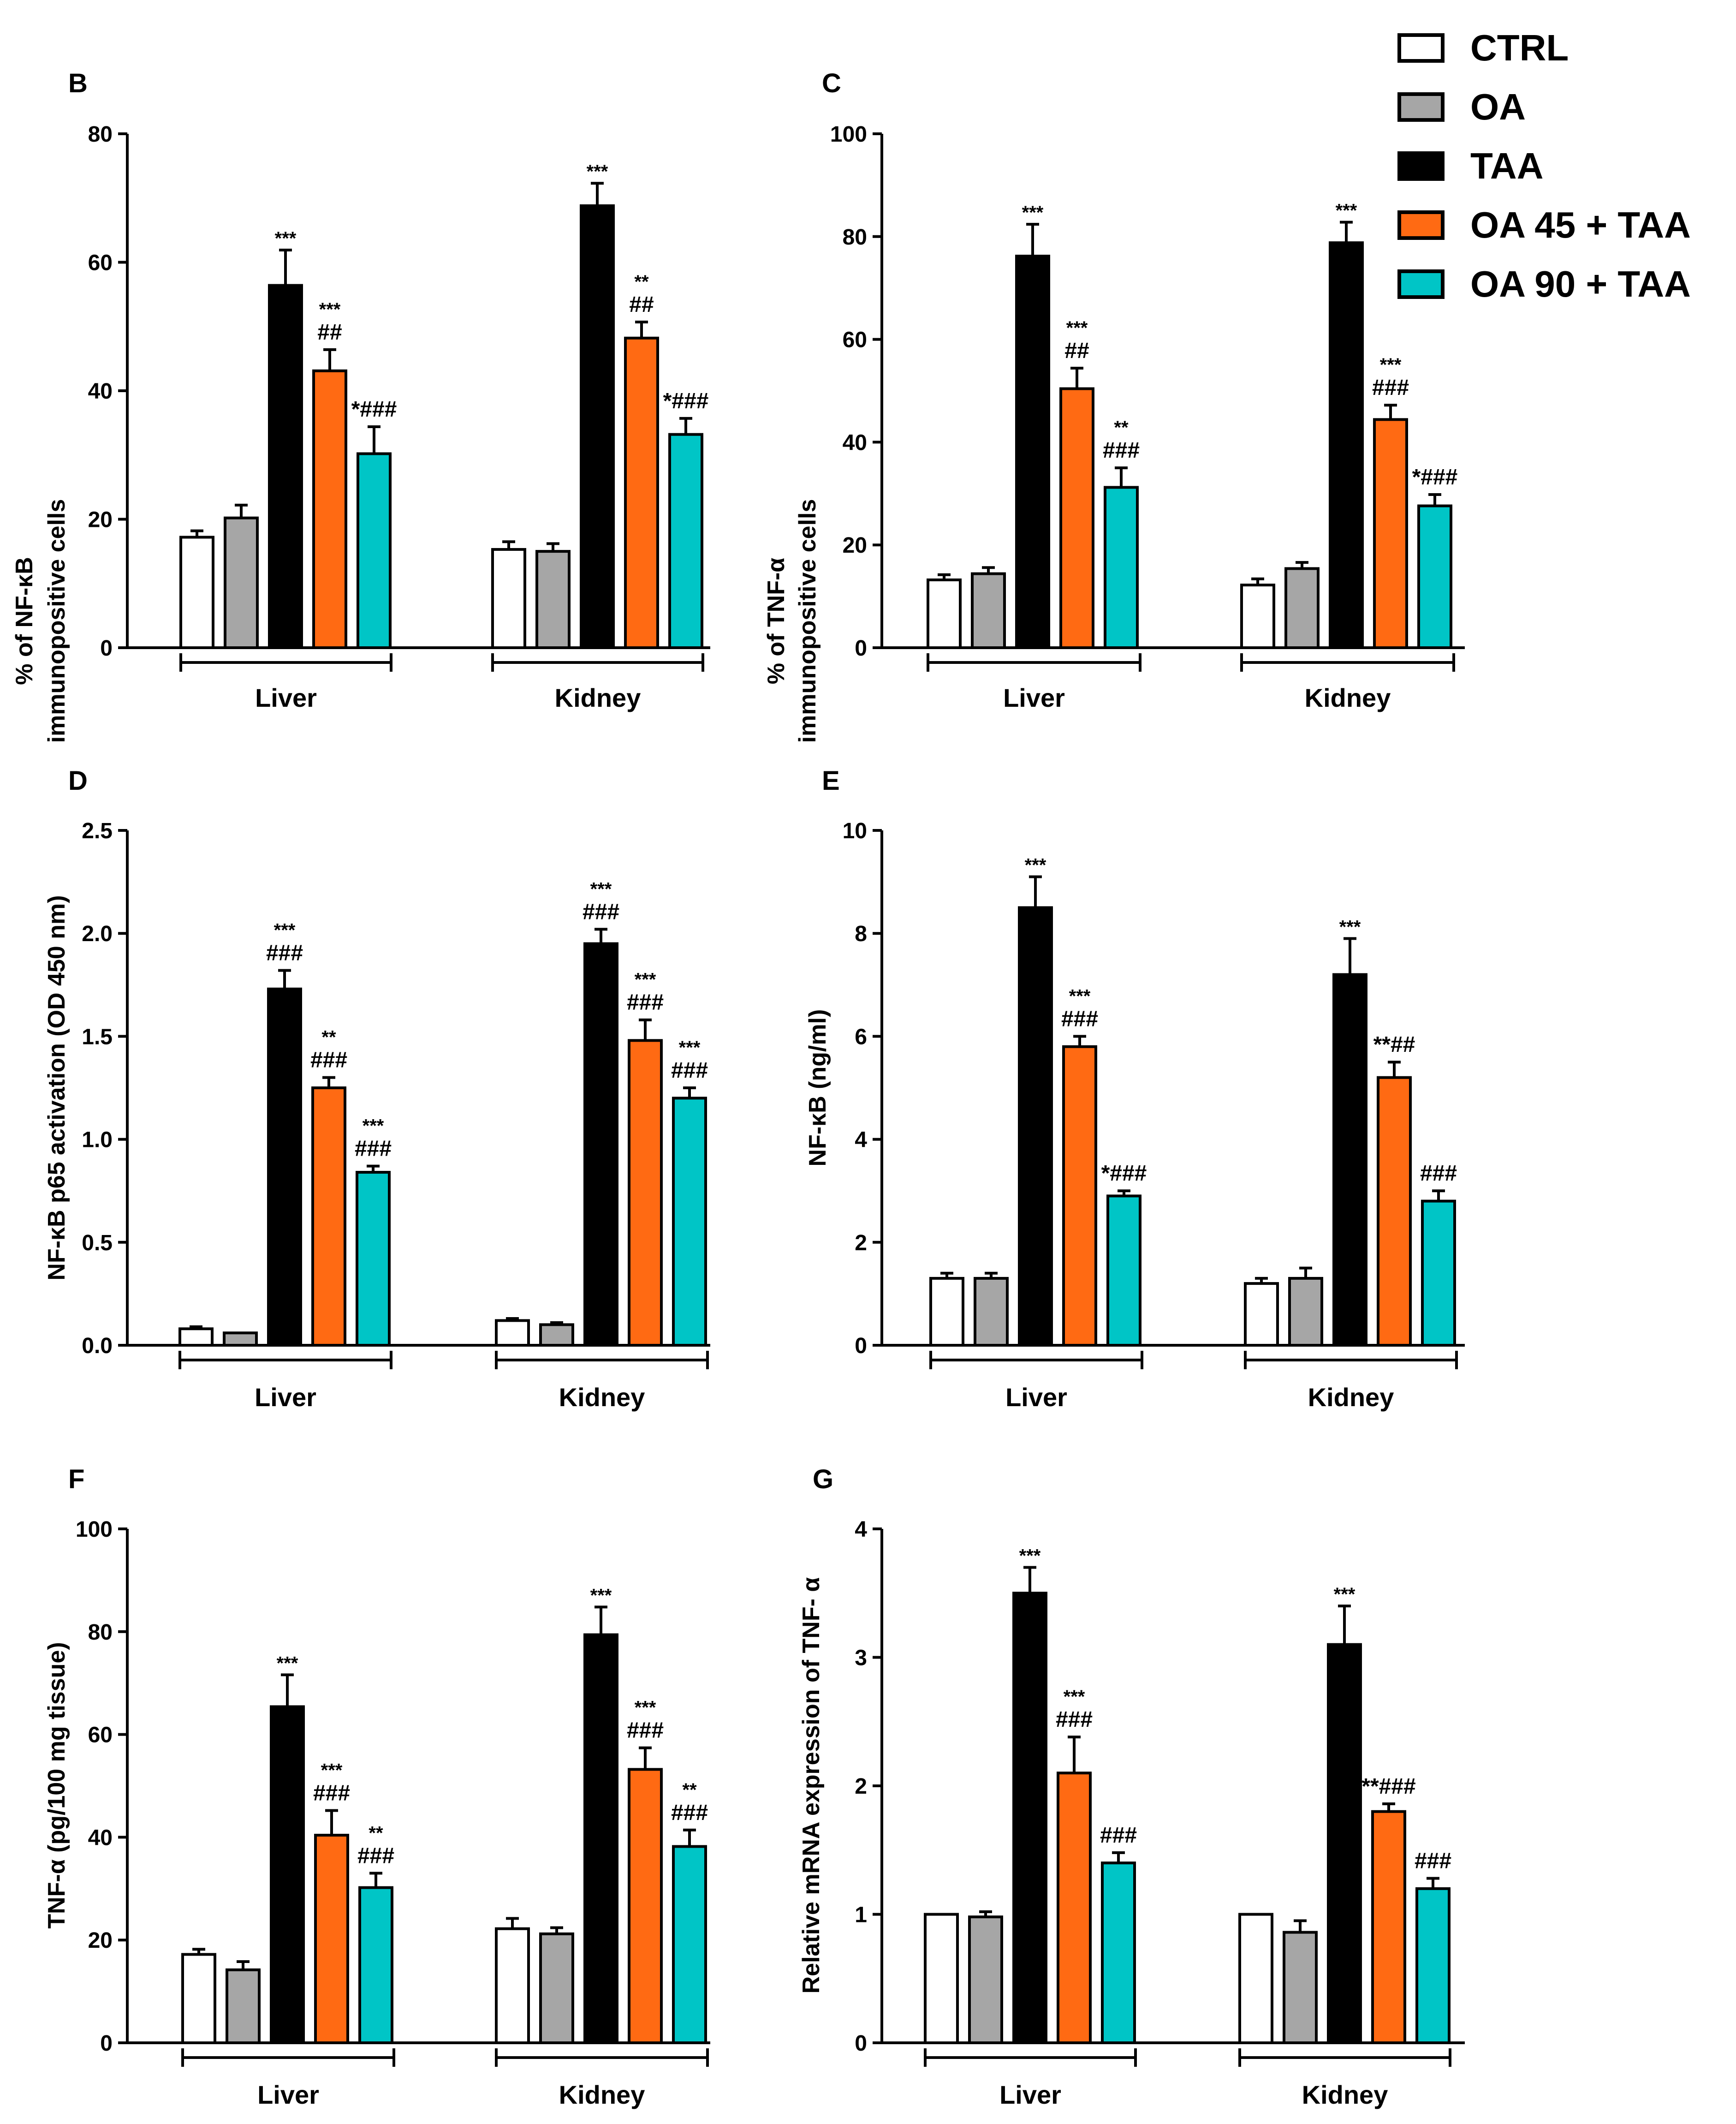  What do you see at coordinates (97, 1243) in the screenshot?
I see `y-tick-label: 0.5` at bounding box center [97, 1243].